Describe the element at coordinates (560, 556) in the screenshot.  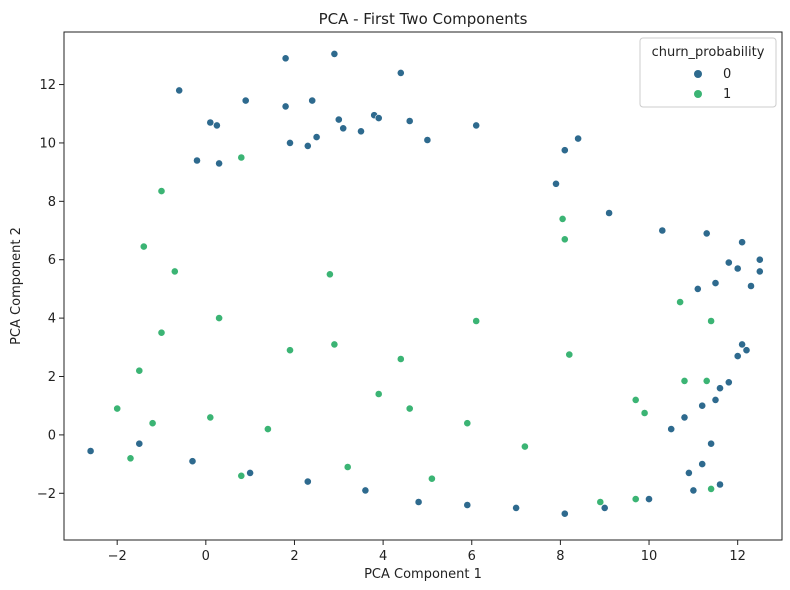
I see `x-tick-label: 8` at that location.